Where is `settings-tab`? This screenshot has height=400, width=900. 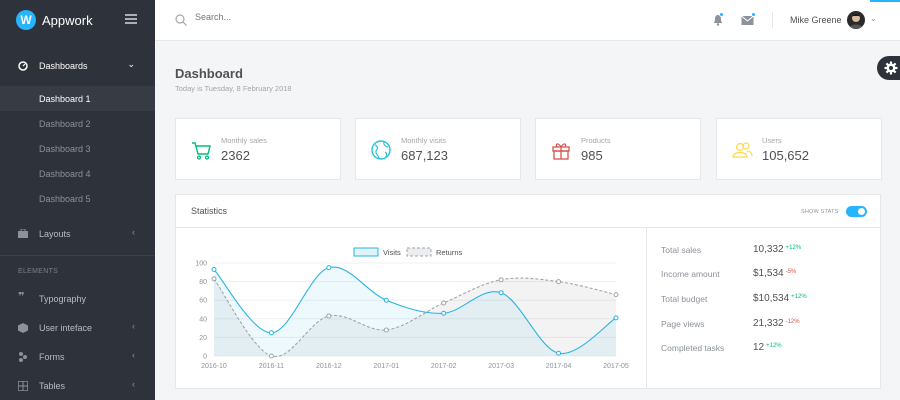 settings-tab is located at coordinates (888, 68).